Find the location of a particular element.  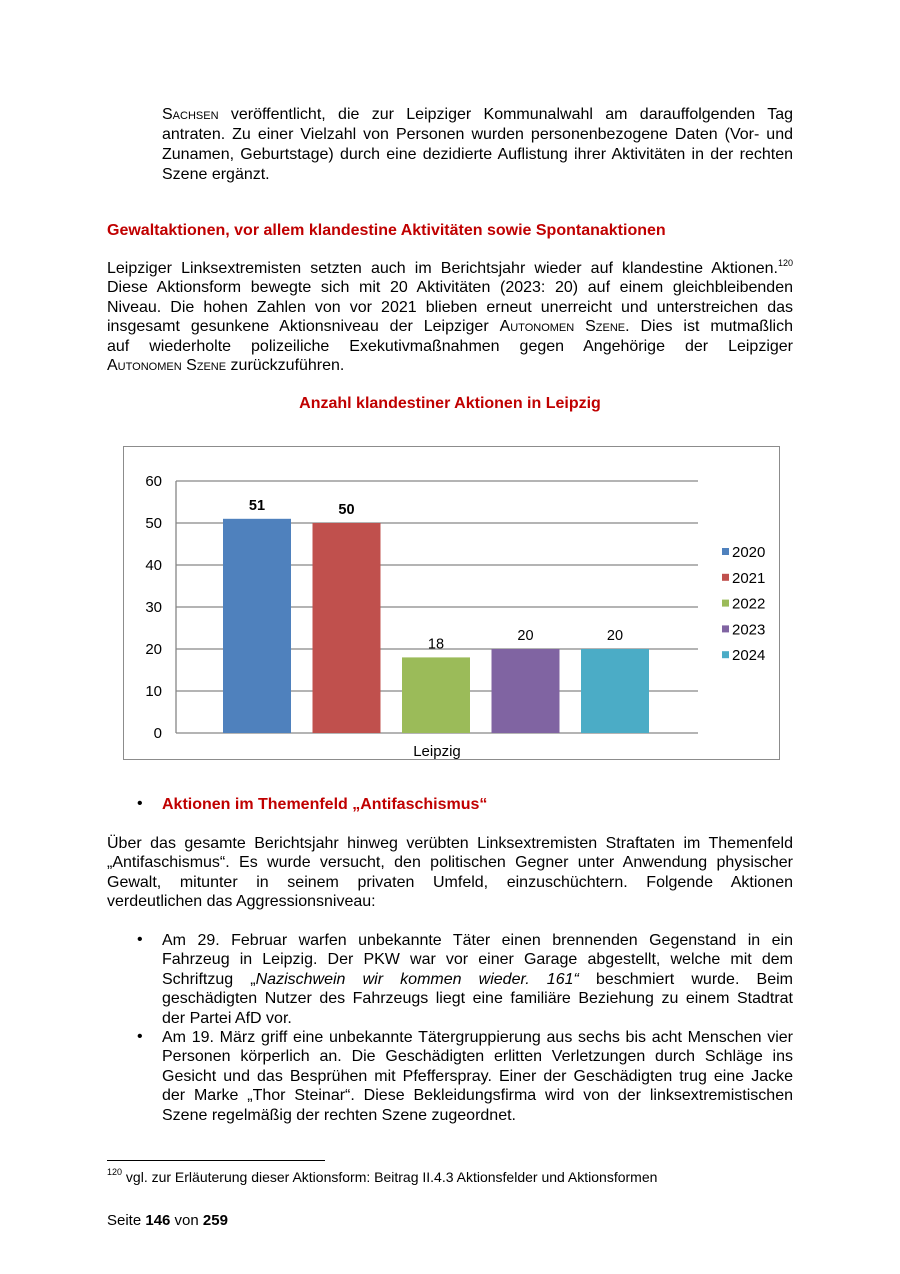

data-label: 50 is located at coordinates (346, 510).